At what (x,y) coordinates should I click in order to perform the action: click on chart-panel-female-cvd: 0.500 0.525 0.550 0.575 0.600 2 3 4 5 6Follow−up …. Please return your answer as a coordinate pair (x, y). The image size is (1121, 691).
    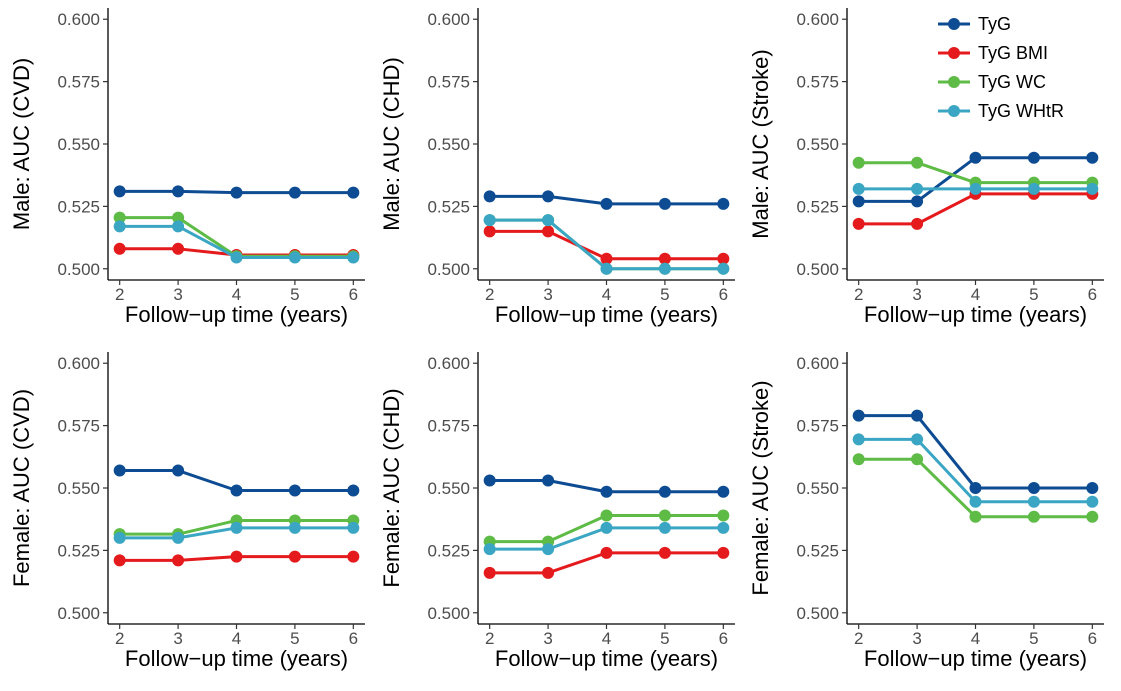
    Looking at the image, I should click on (187, 511).